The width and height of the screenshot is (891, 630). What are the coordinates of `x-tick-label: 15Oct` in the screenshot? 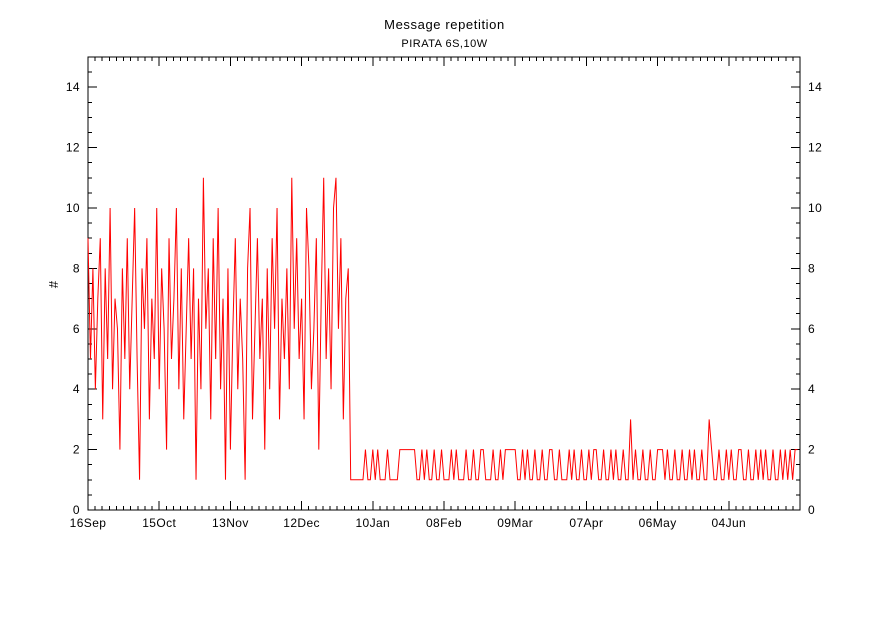 It's located at (159, 523).